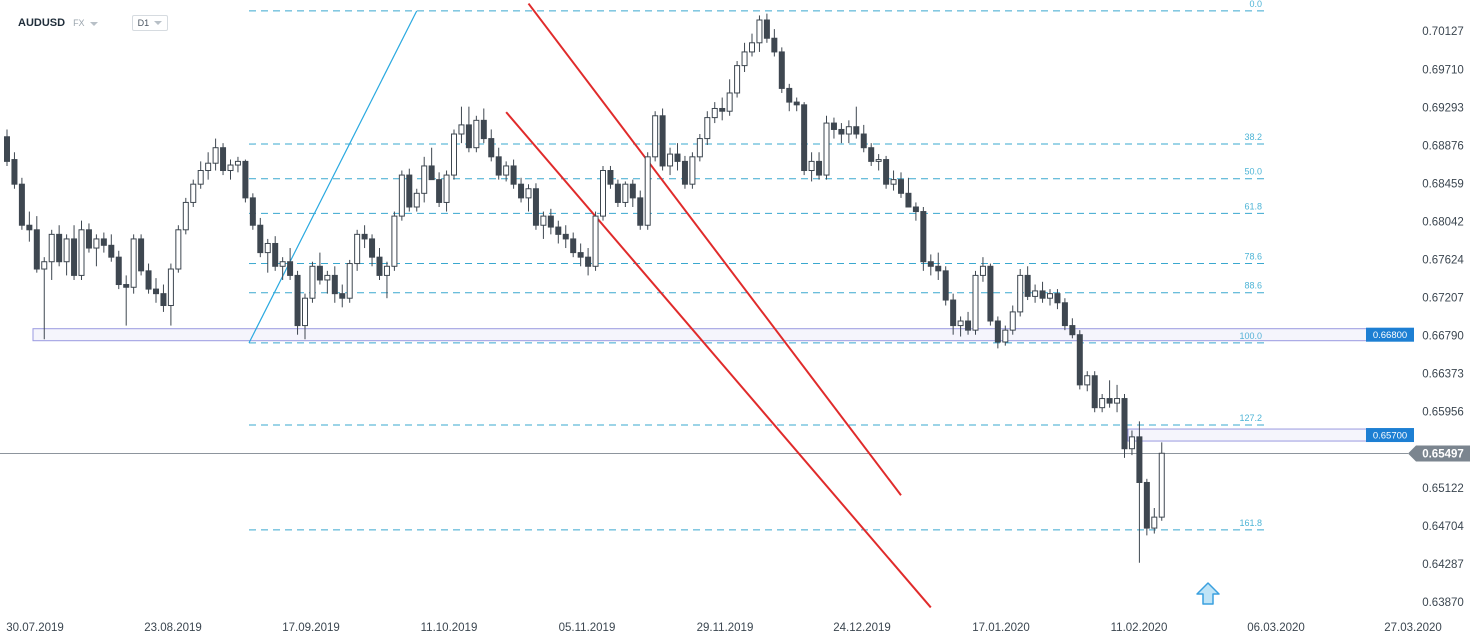  Describe the element at coordinates (1250, 336) in the screenshot. I see `fib-level-label: 100.0` at that location.